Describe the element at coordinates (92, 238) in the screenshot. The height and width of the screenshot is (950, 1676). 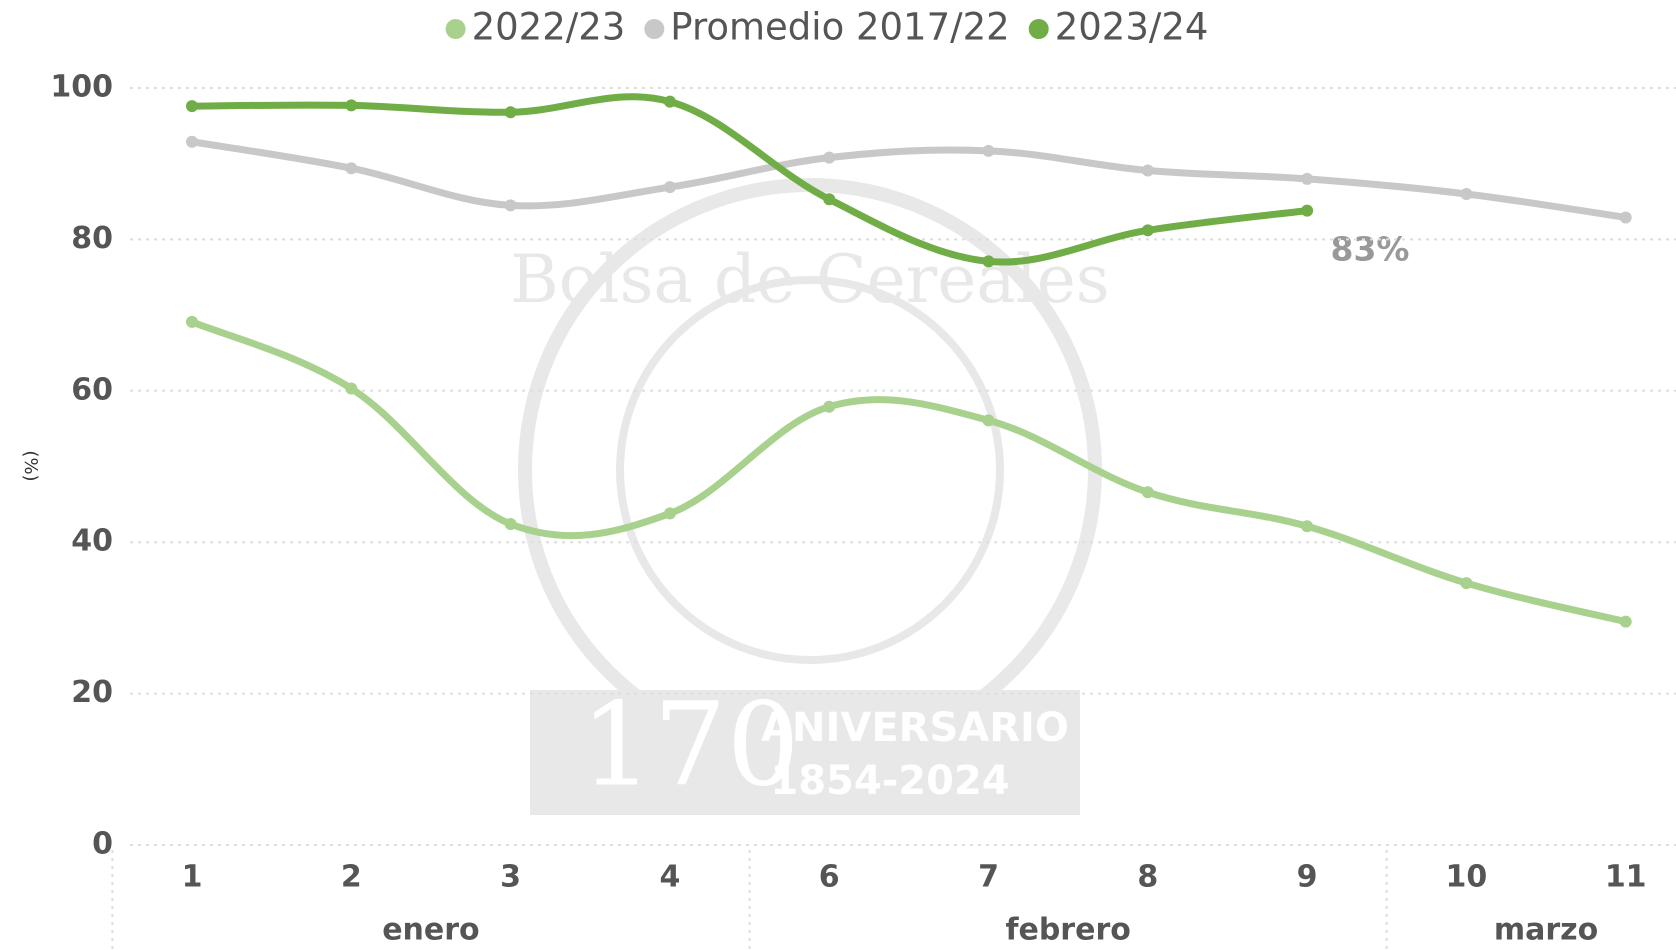
I see `y-tick-label: 80` at that location.